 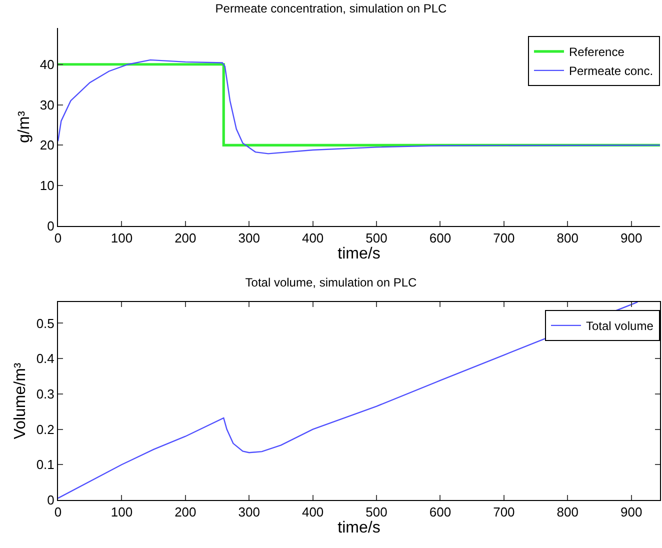 I want to click on y-axis-title: g/m³, so click(x=24, y=126).